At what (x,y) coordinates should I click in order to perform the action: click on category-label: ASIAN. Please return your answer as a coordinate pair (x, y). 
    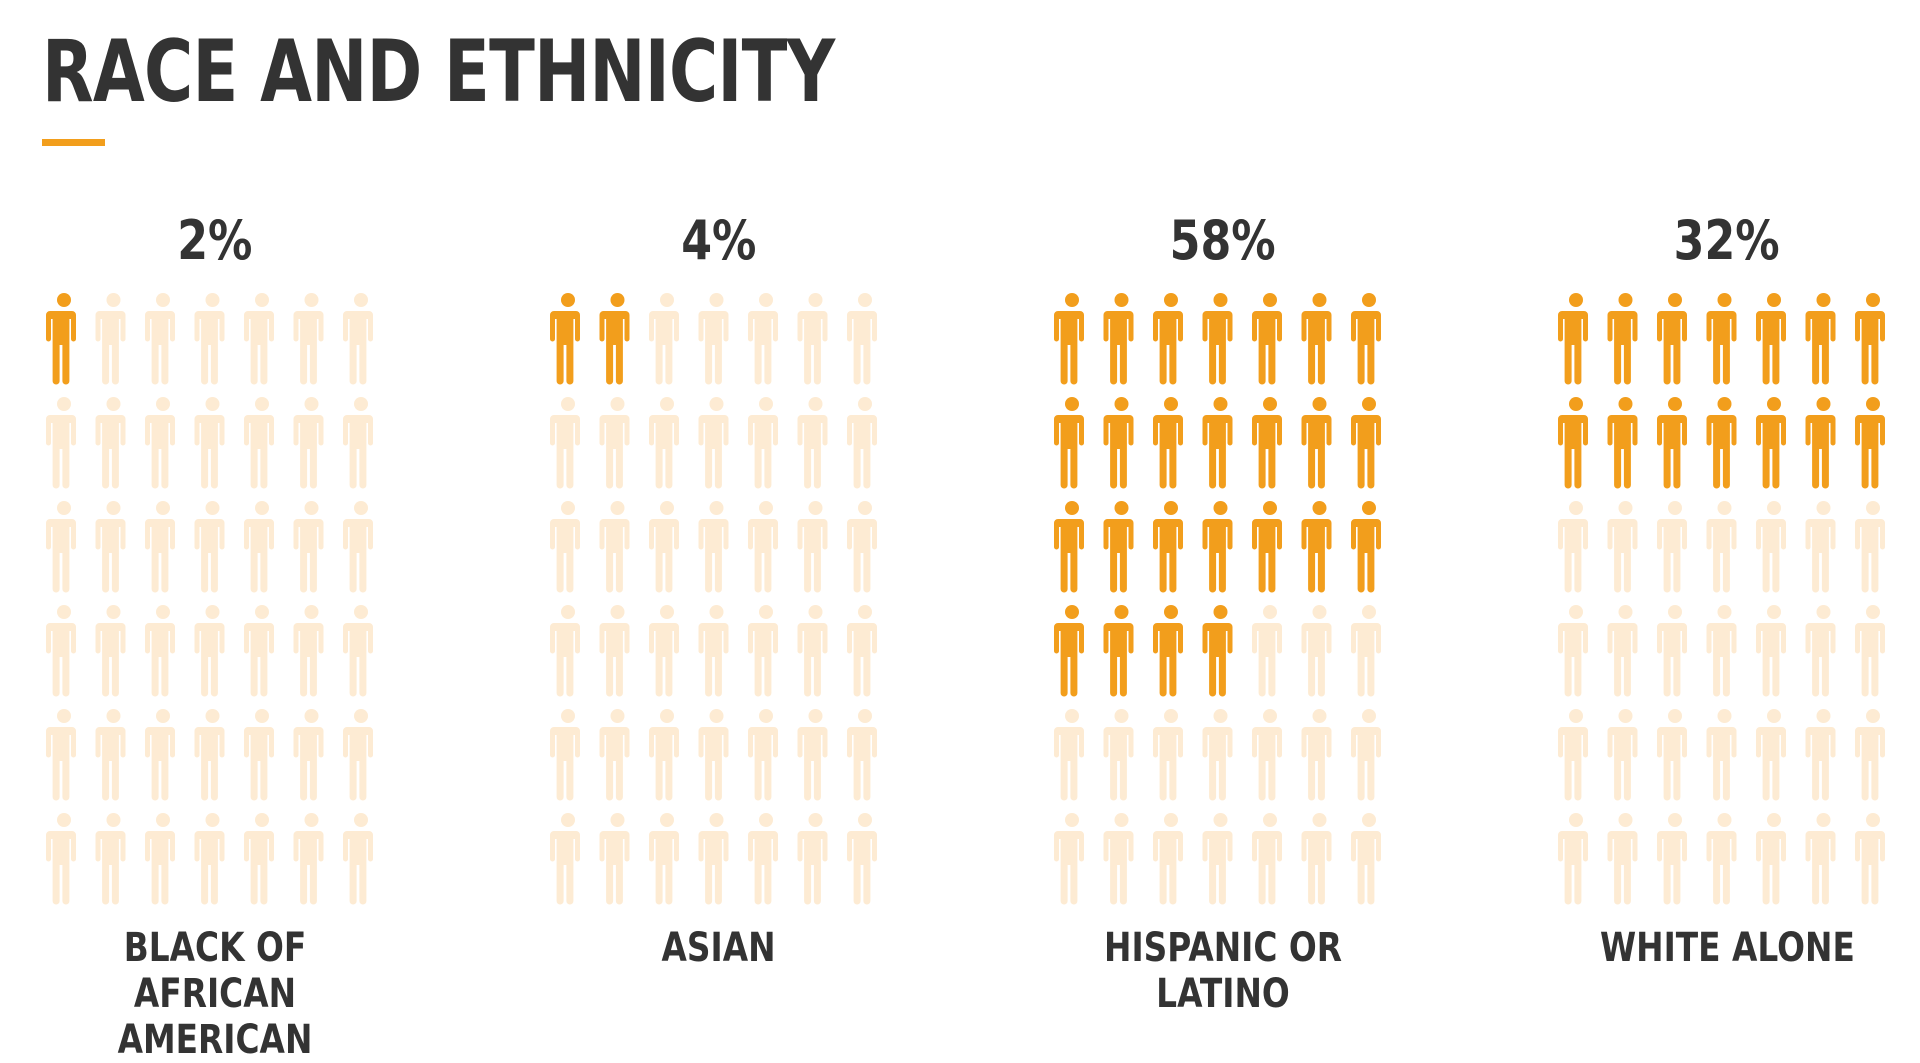
    Looking at the image, I should click on (719, 948).